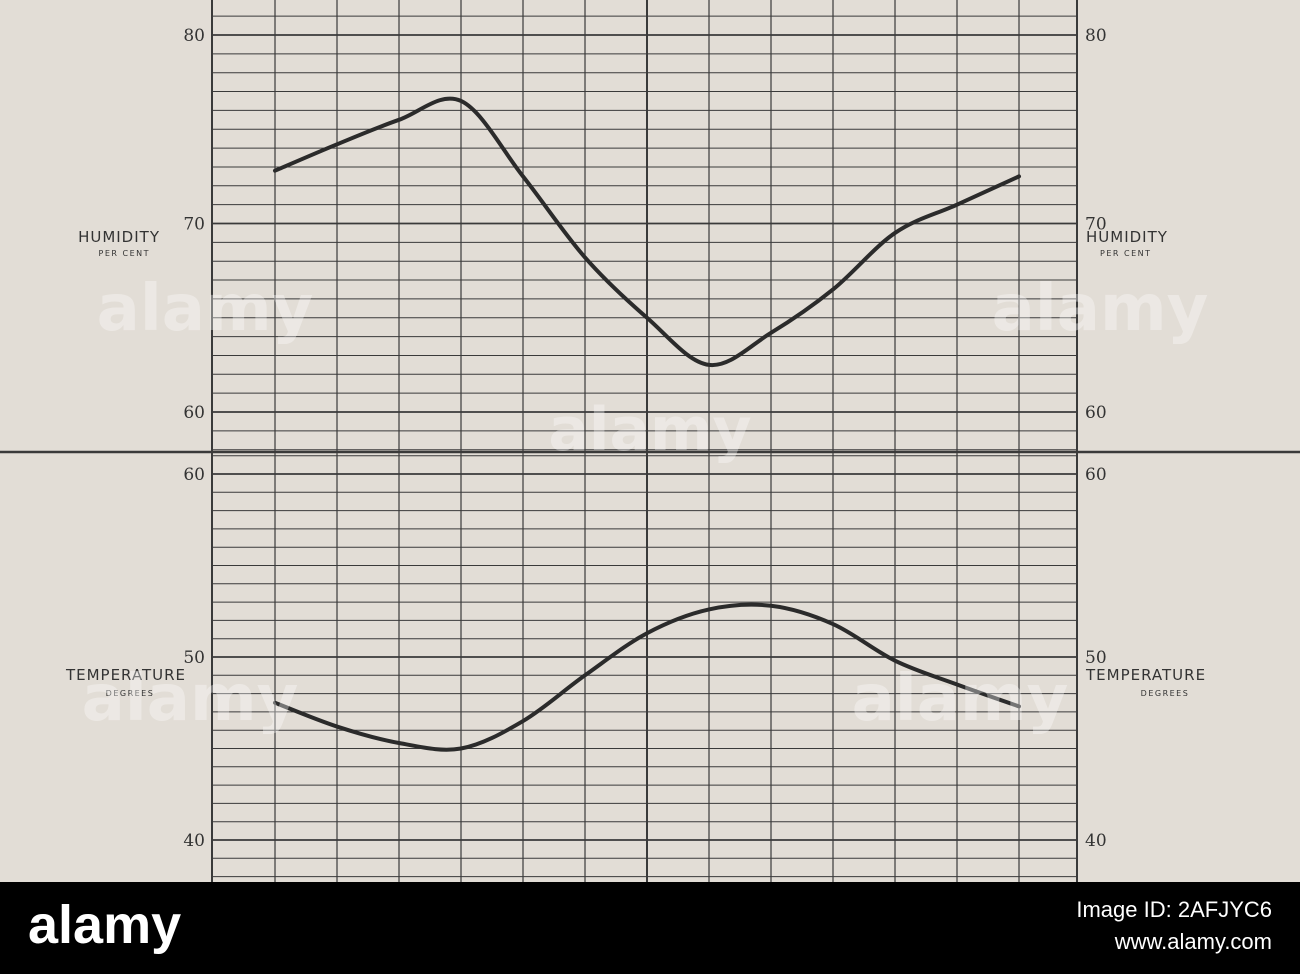 The image size is (1300, 974). Describe the element at coordinates (650, 928) in the screenshot. I see `stock-photo-bar: alamy Image ID: 2AFJYC6 www.alamy.com` at that location.